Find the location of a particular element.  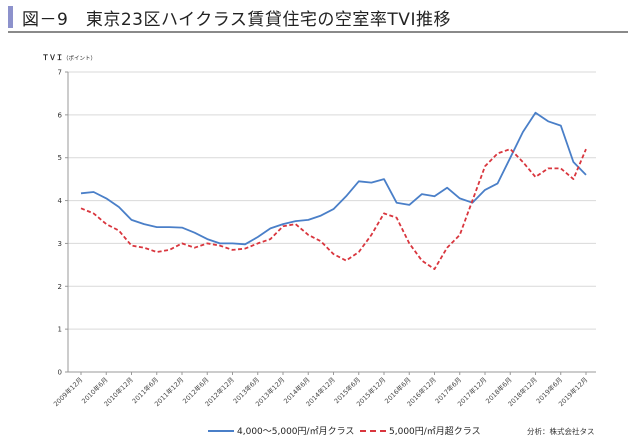

y-tick-label: 3 is located at coordinates (60, 244).